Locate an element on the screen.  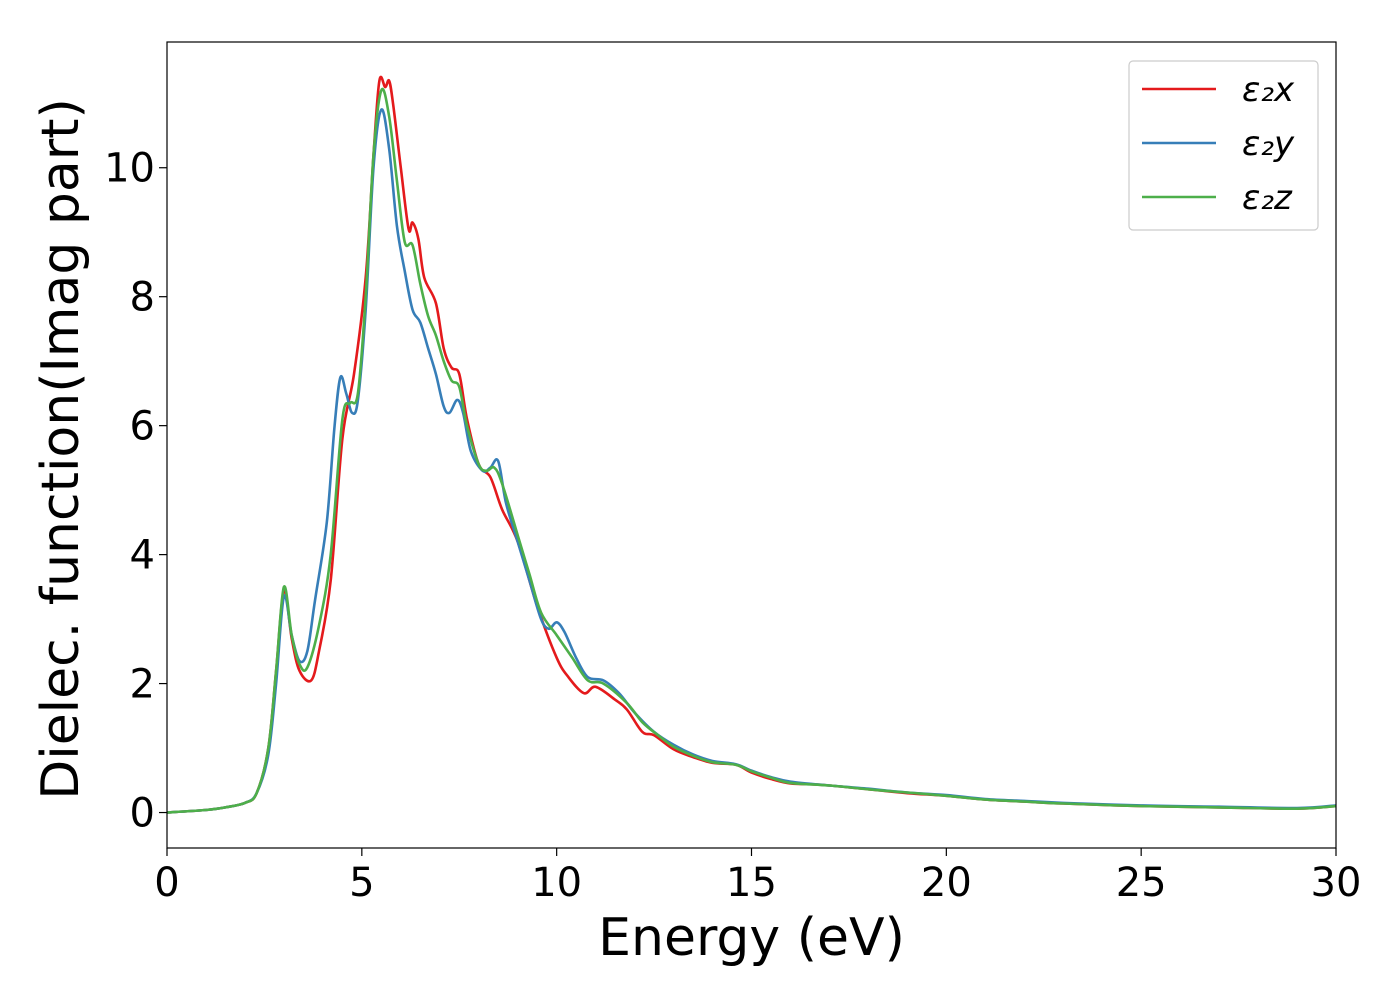
y-tick-label: 8 is located at coordinates (142, 298).